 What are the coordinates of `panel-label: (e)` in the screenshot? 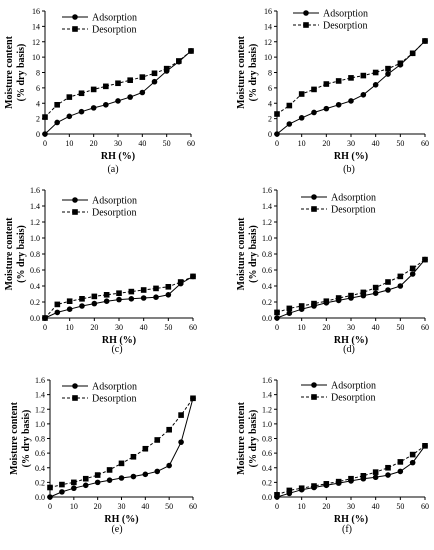 It's located at (116, 529).